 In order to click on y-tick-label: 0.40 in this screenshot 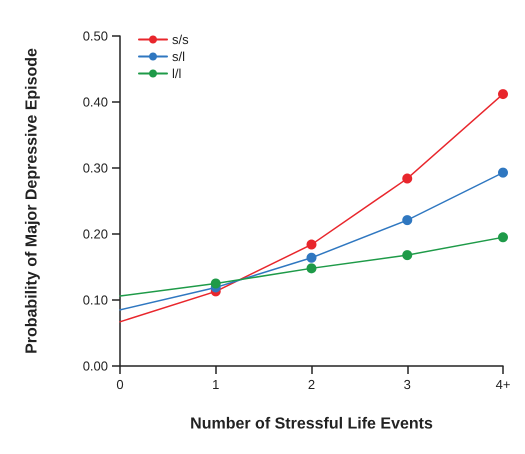, I will do `click(95, 102)`.